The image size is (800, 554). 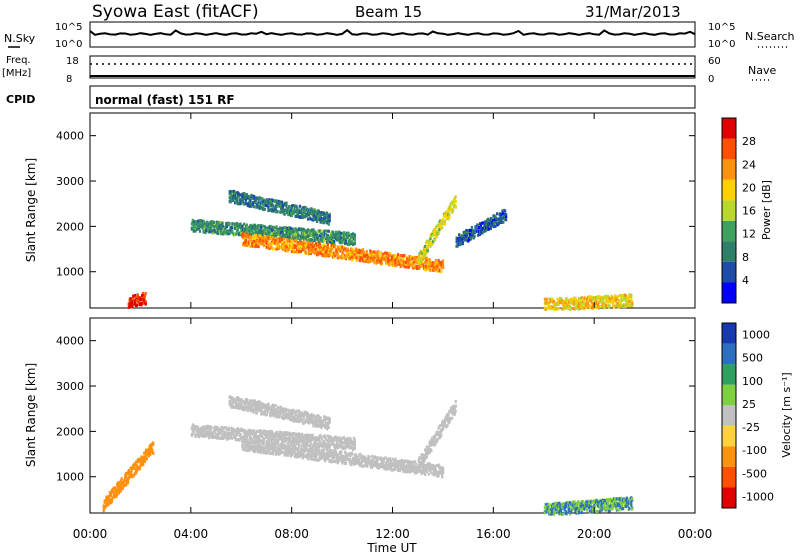 I want to click on y-tick-label: 2000, so click(x=70, y=226).